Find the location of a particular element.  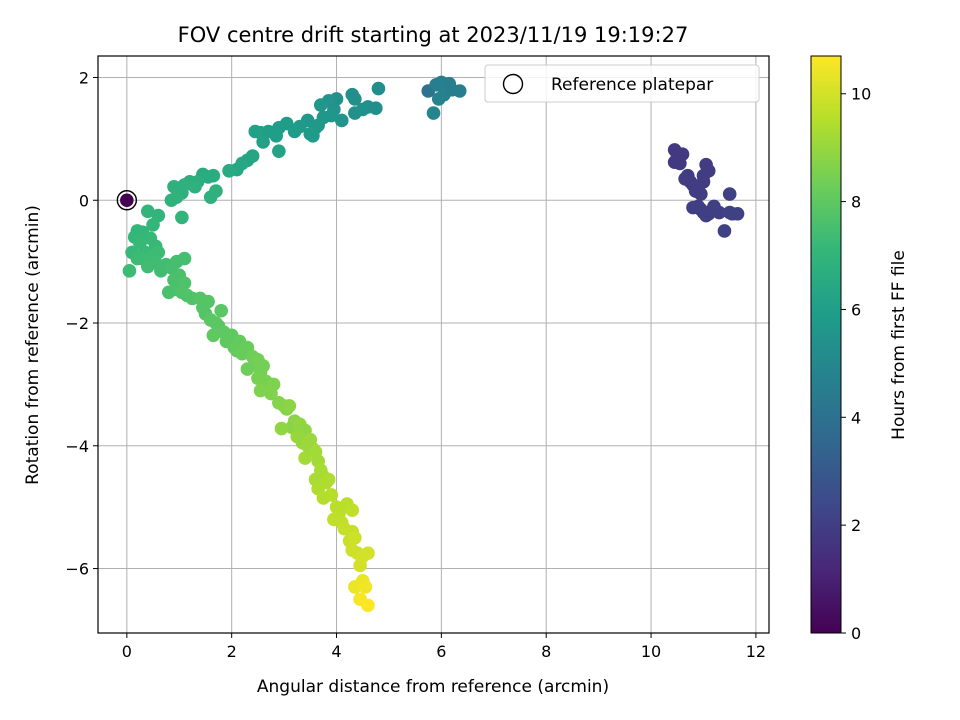

x-tick-label: 4 is located at coordinates (336, 651).